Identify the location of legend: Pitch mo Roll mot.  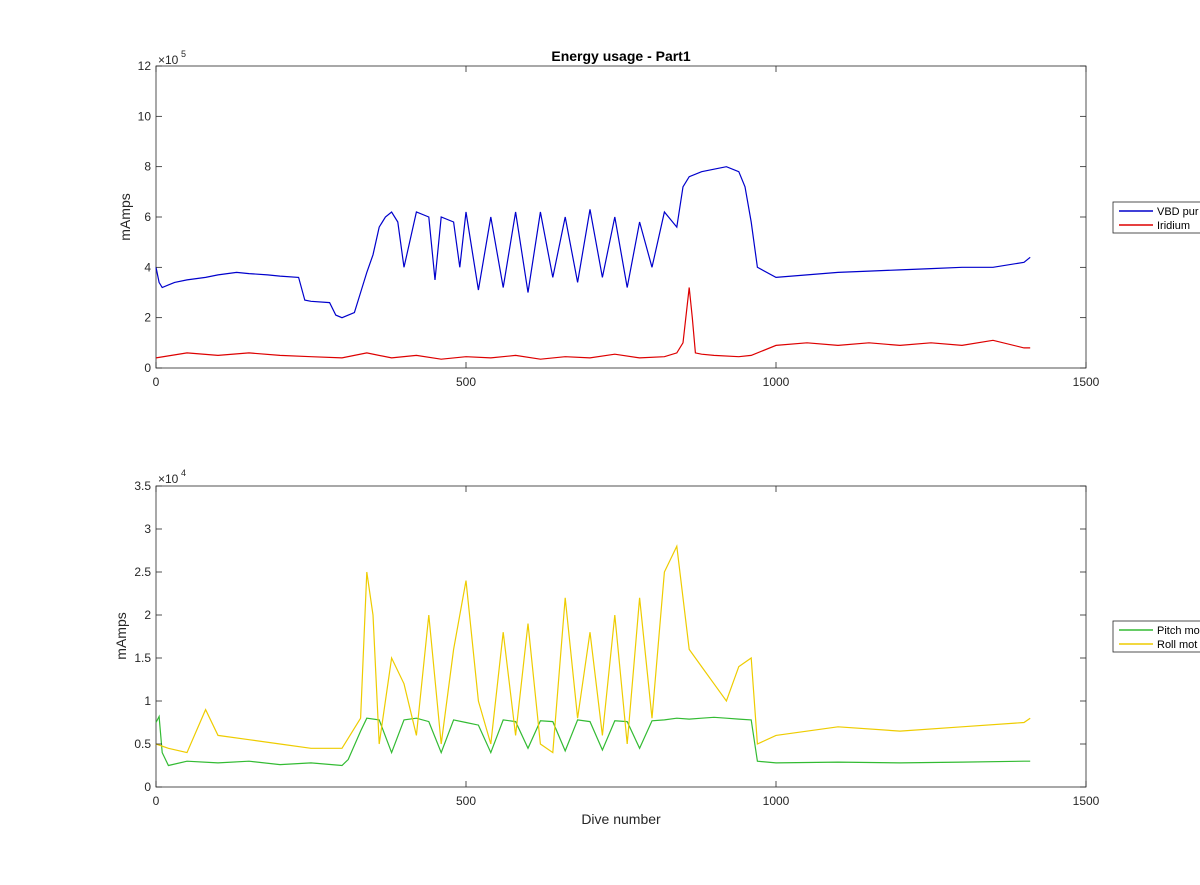
(1156, 636).